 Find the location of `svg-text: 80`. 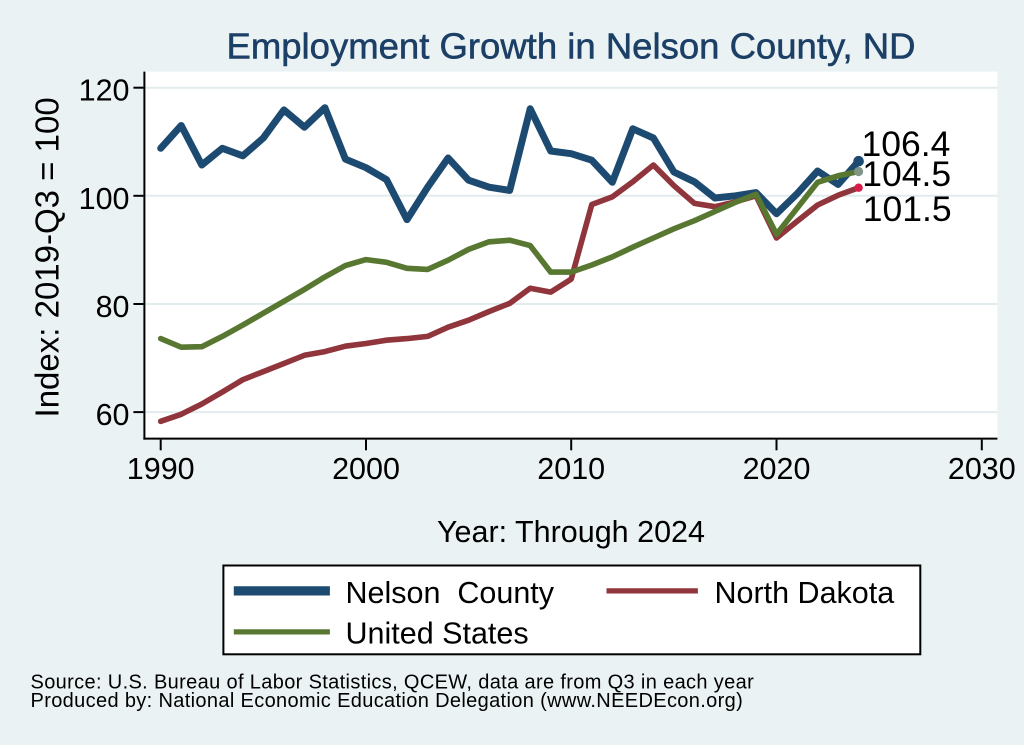

svg-text: 80 is located at coordinates (113, 307).